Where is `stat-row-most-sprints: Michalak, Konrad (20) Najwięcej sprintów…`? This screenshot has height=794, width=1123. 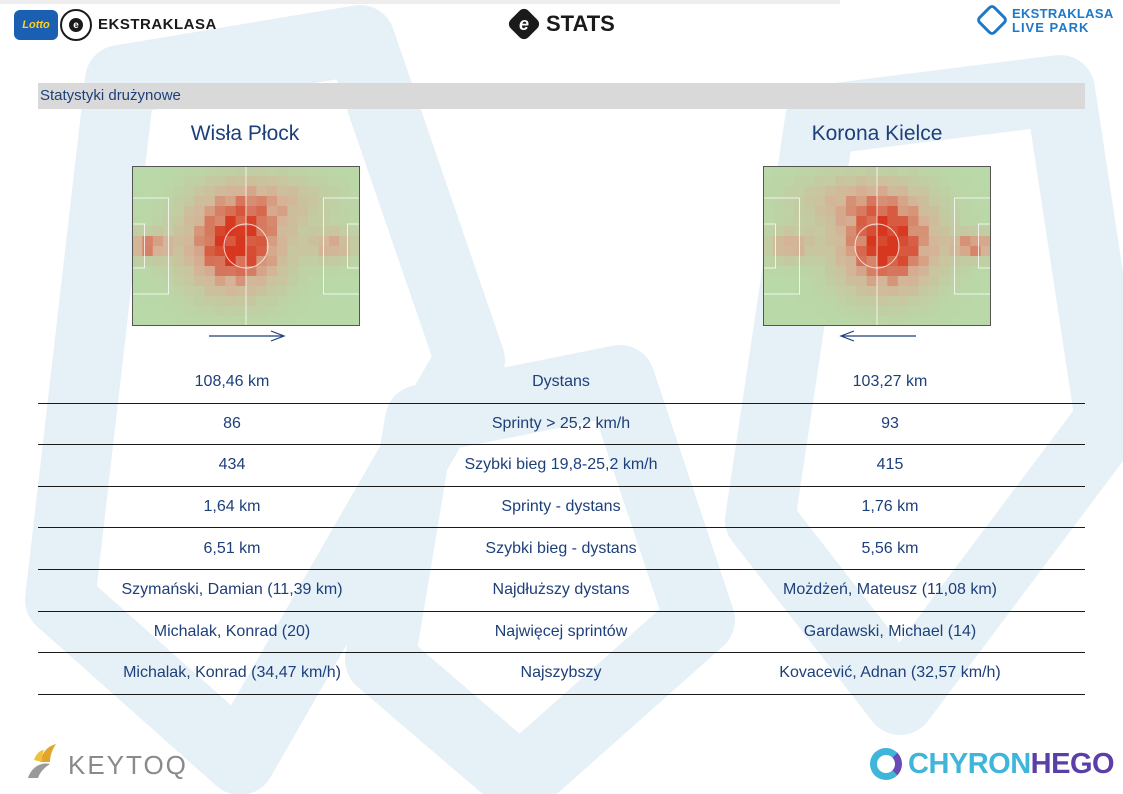
stat-row-most-sprints: Michalak, Konrad (20) Najwięcej sprintów… is located at coordinates (561, 633).